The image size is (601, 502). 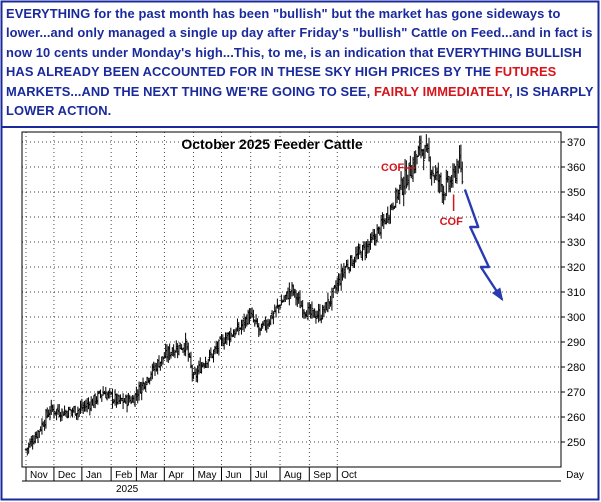 I want to click on projection-arrow, so click(x=483, y=245).